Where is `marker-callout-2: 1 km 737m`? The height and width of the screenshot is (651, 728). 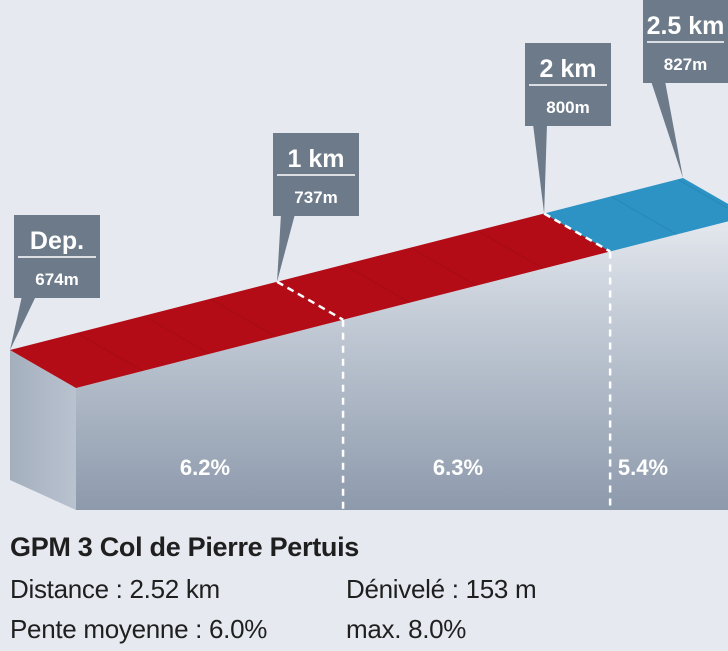
marker-callout-2: 1 km 737m is located at coordinates (316, 207).